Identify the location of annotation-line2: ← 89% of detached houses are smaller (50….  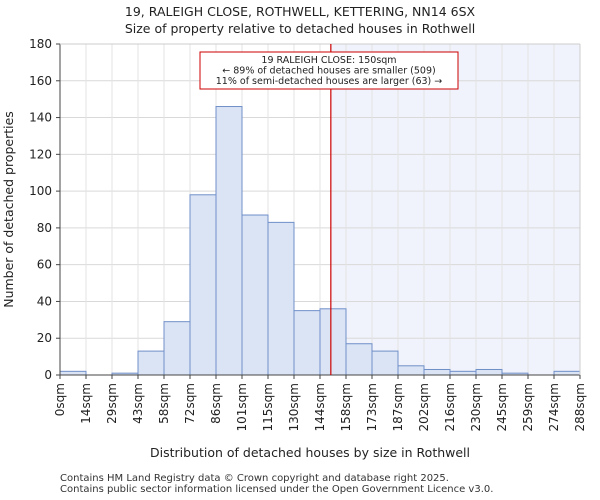
(328, 71).